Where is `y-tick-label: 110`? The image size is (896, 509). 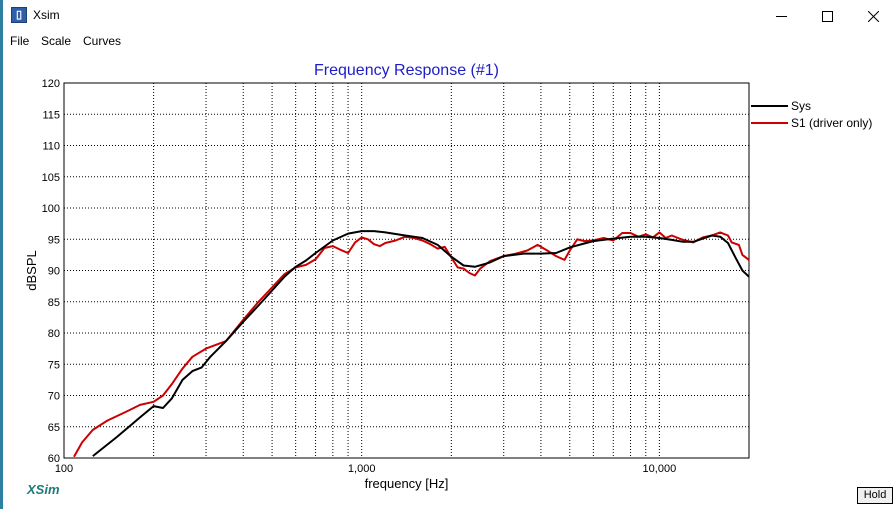
y-tick-label: 110 is located at coordinates (51, 147).